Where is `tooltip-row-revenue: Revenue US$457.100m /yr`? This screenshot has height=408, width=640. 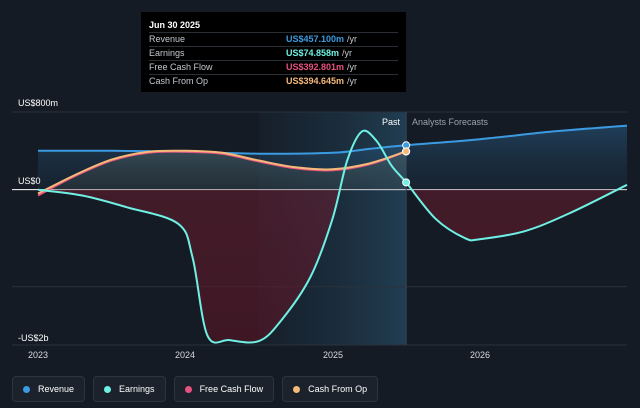
tooltip-row-revenue: Revenue US$457.100m /yr is located at coordinates (273, 39).